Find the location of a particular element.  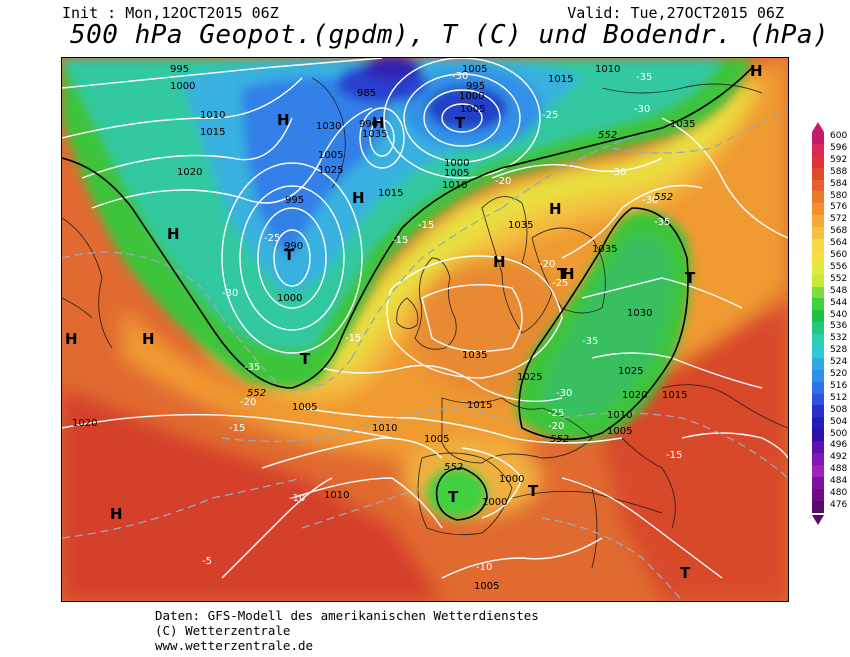

colorbar-label: 516 is located at coordinates (839, 385).